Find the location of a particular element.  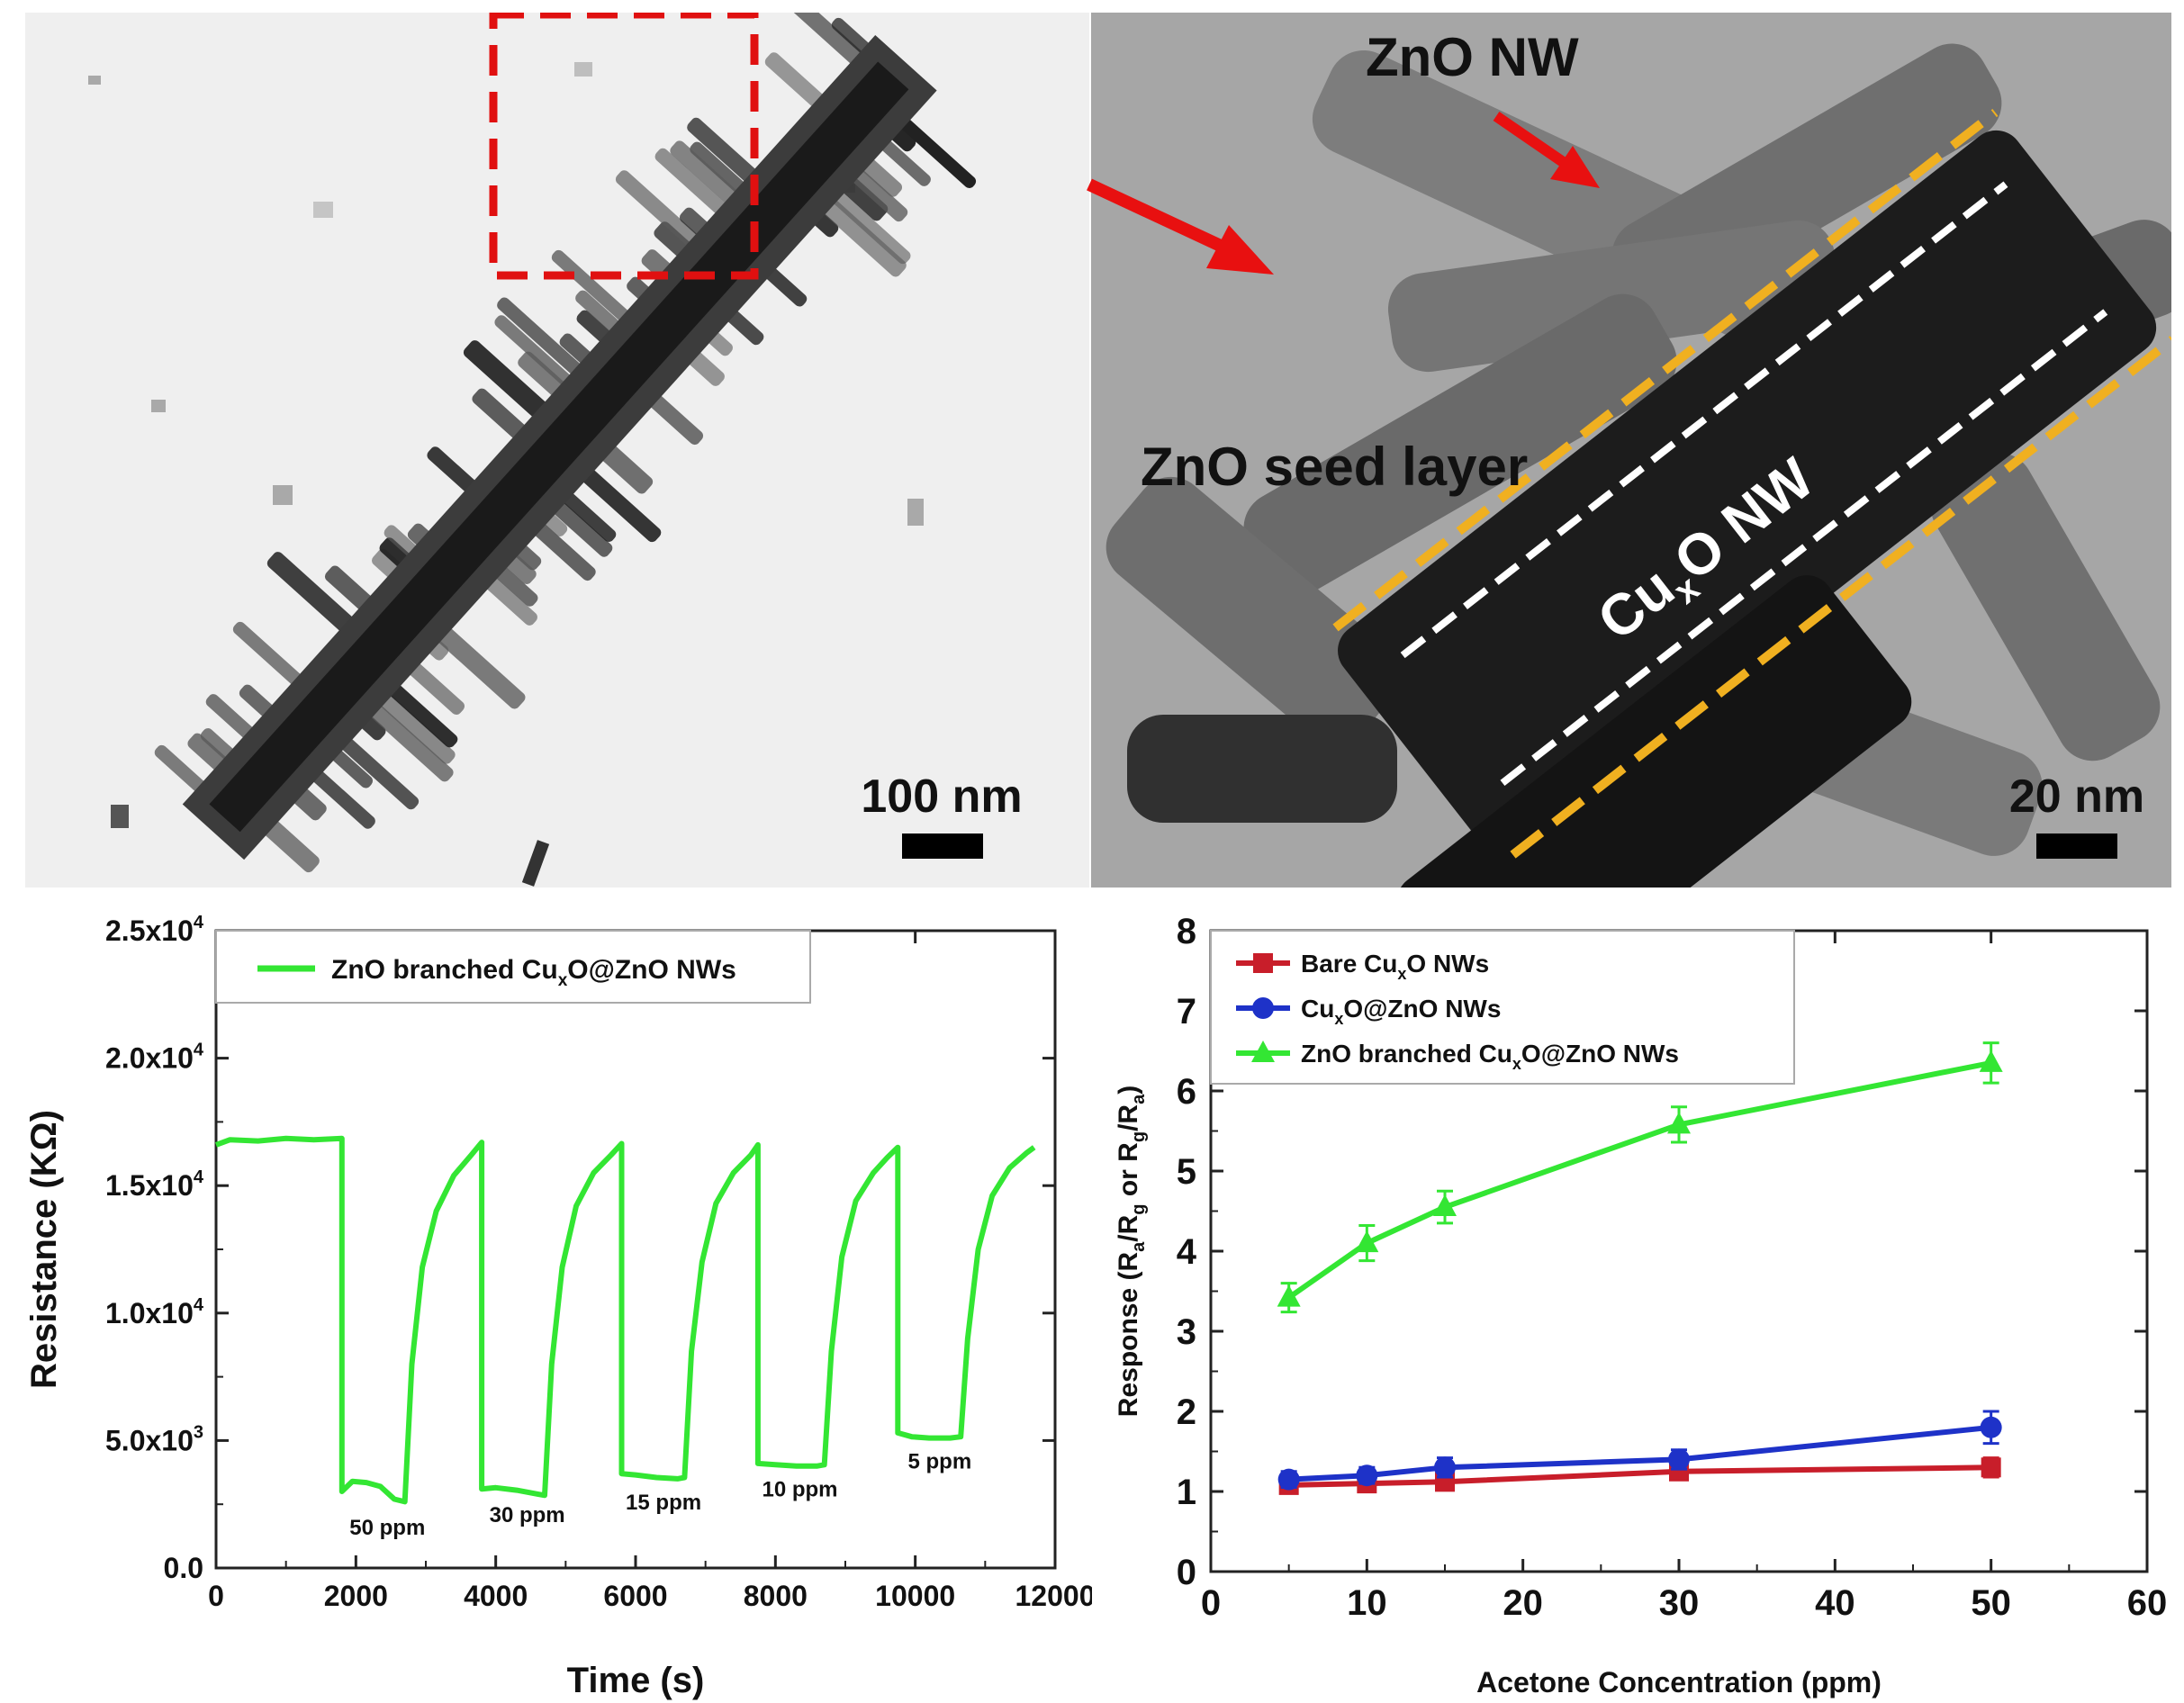

legend-label: Bare CuxO NWs is located at coordinates (1395, 966).